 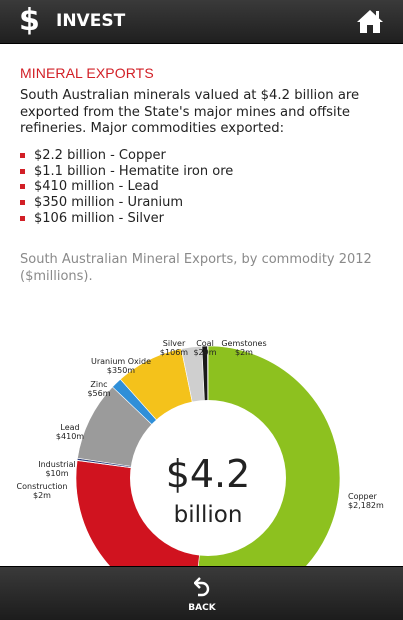 I want to click on donut-hole, so click(x=208, y=478).